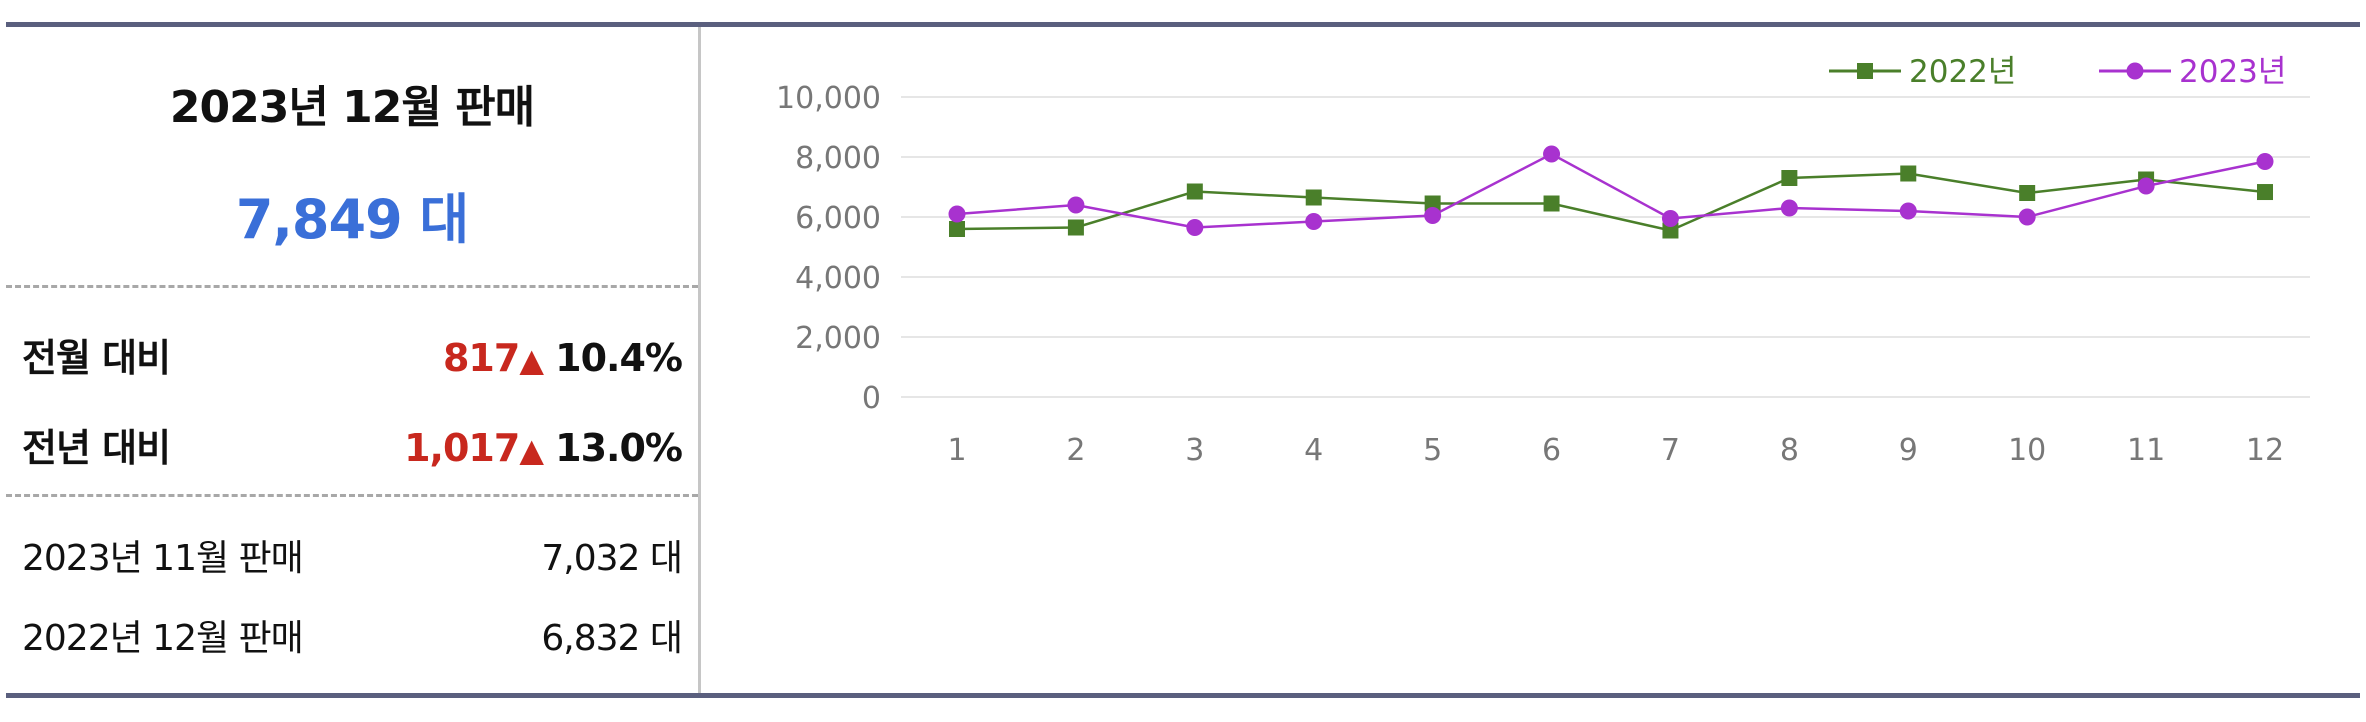  Describe the element at coordinates (163, 638) in the screenshot. I see `prev-year-label: 2022년 12월 판매` at that location.